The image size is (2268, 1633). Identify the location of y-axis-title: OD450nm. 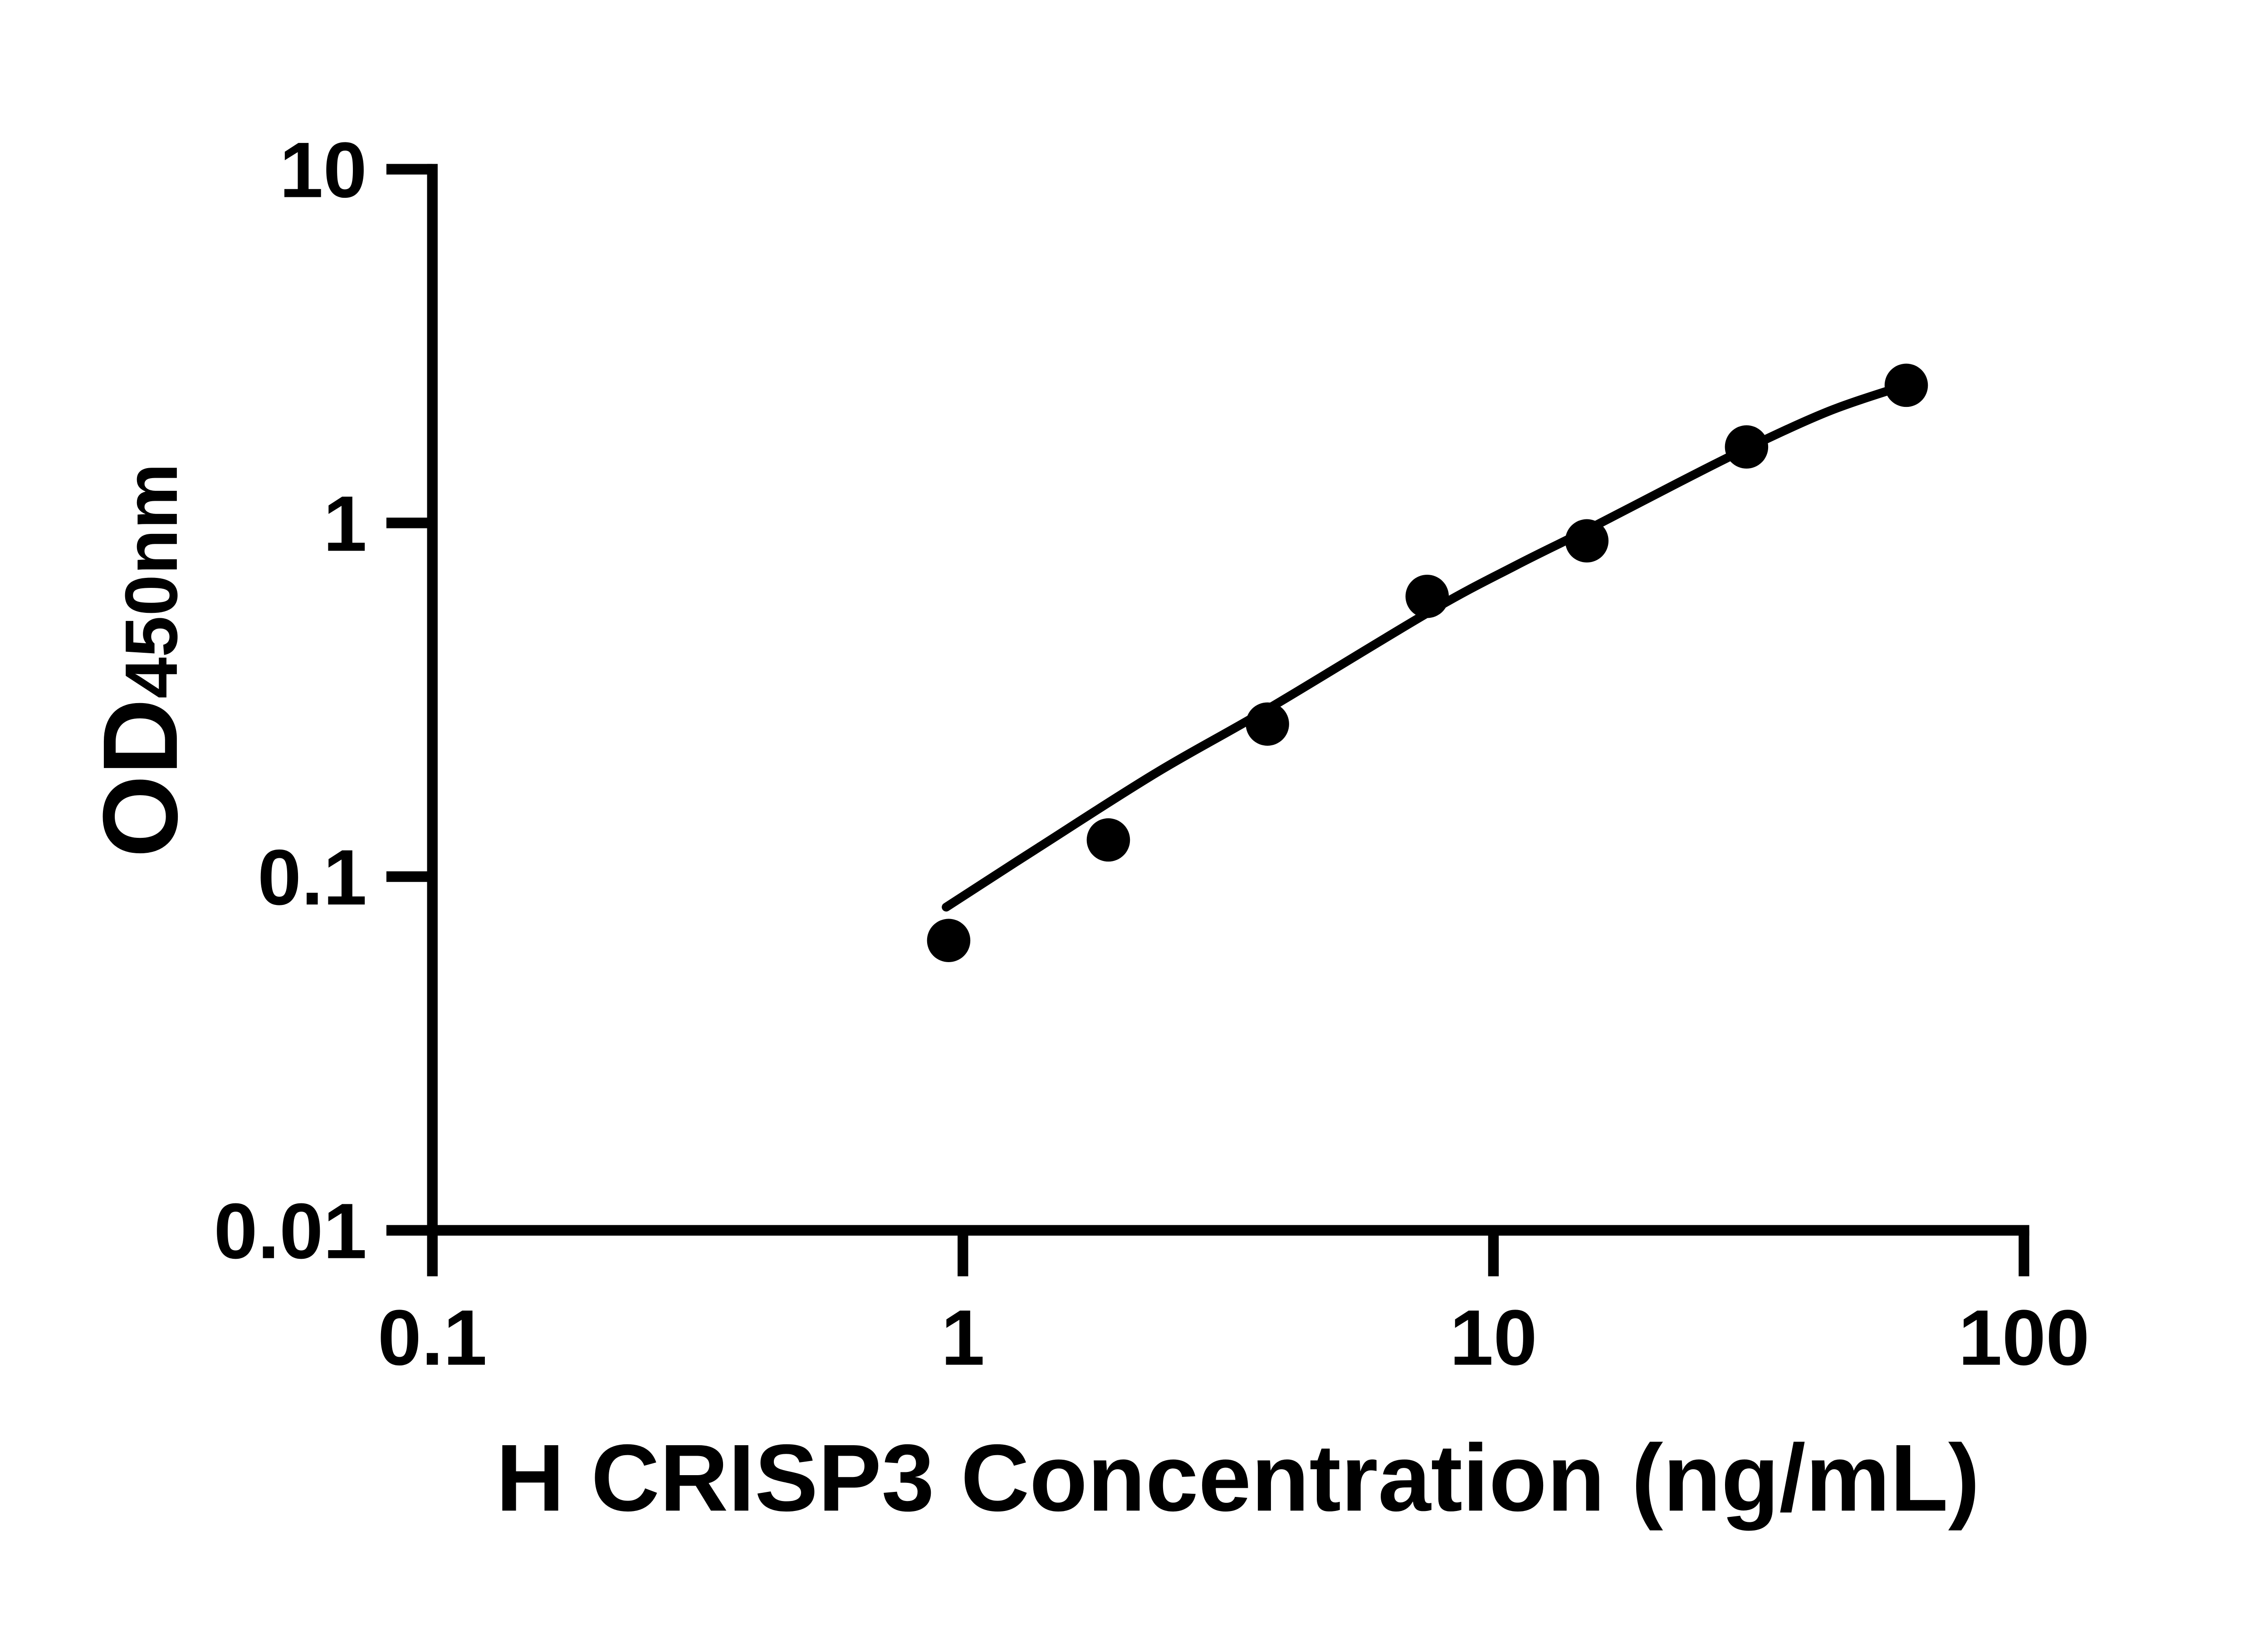
(140, 660).